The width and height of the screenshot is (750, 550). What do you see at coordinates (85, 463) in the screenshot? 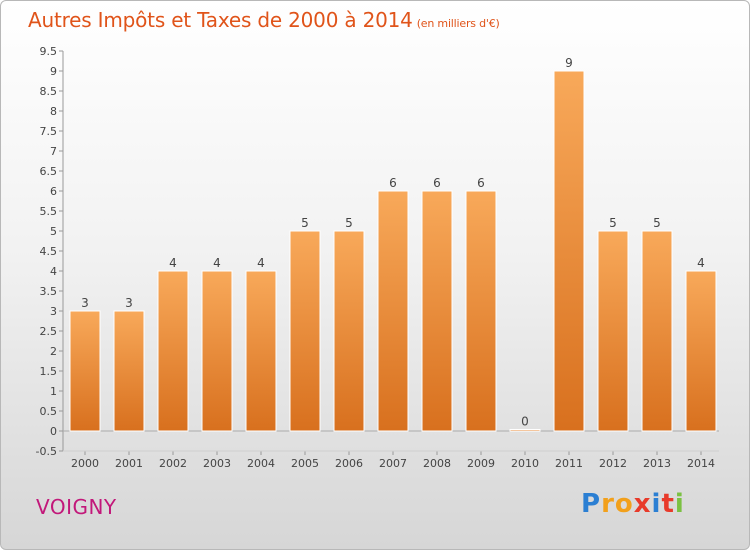
I see `x-tick-label: 2000` at bounding box center [85, 463].